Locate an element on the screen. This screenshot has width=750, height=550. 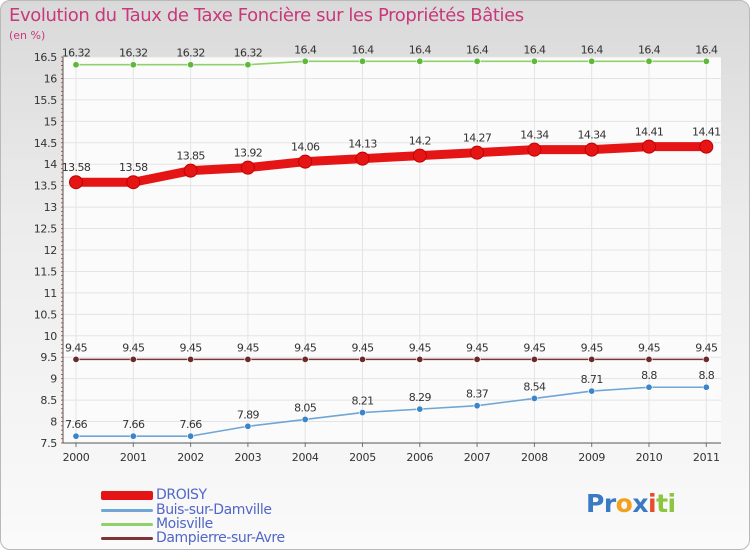
legend-swatch-moisville is located at coordinates (127, 524).